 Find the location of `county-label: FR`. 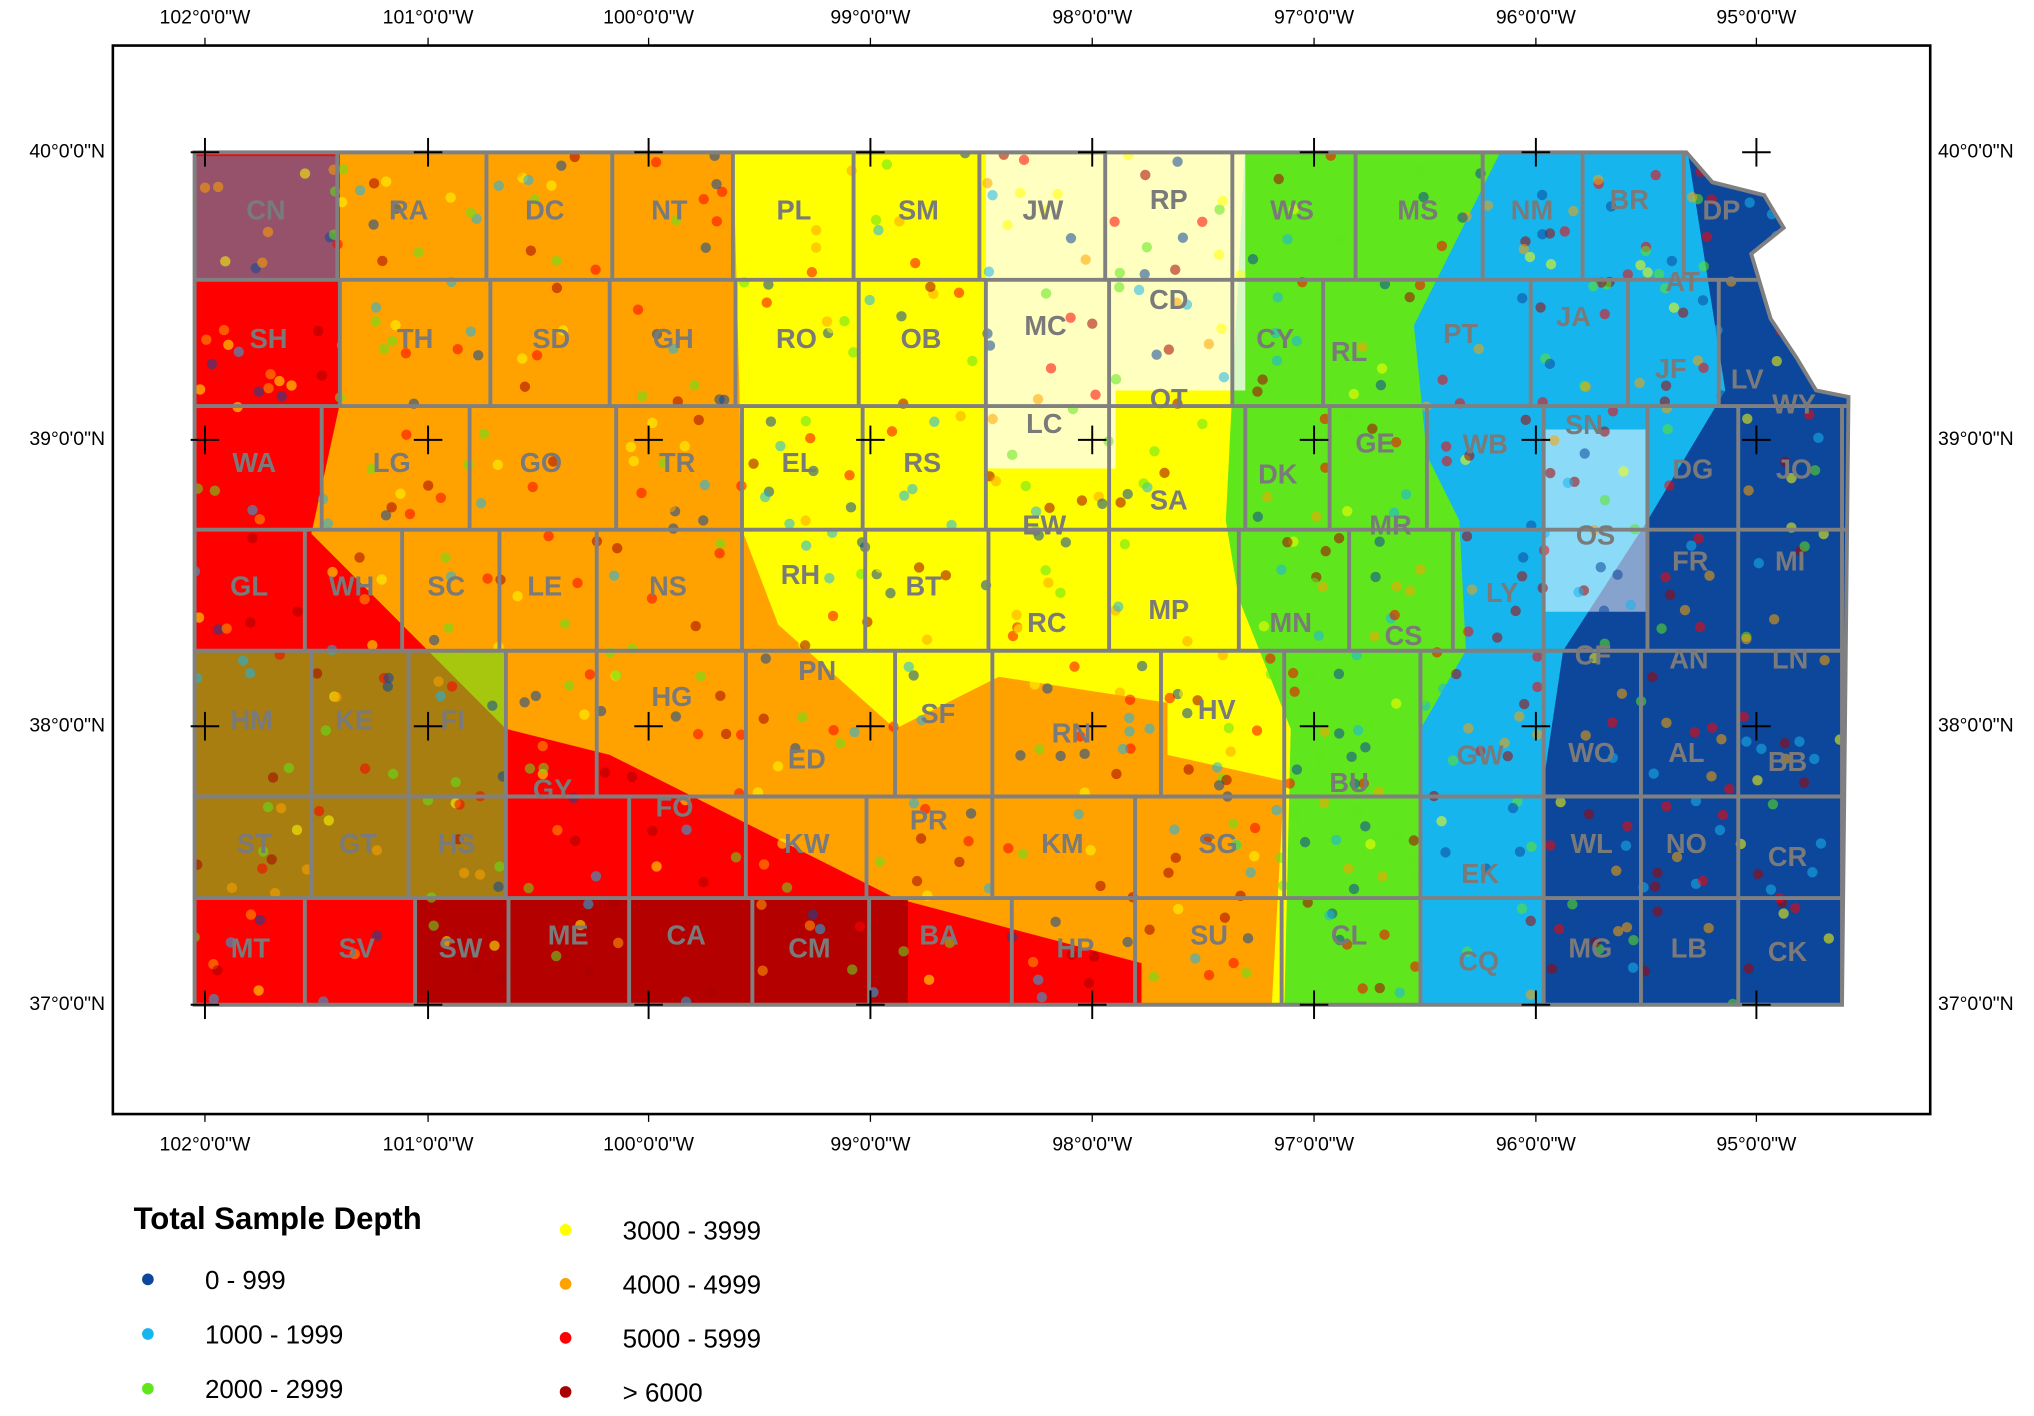

county-label: FR is located at coordinates (1690, 561).